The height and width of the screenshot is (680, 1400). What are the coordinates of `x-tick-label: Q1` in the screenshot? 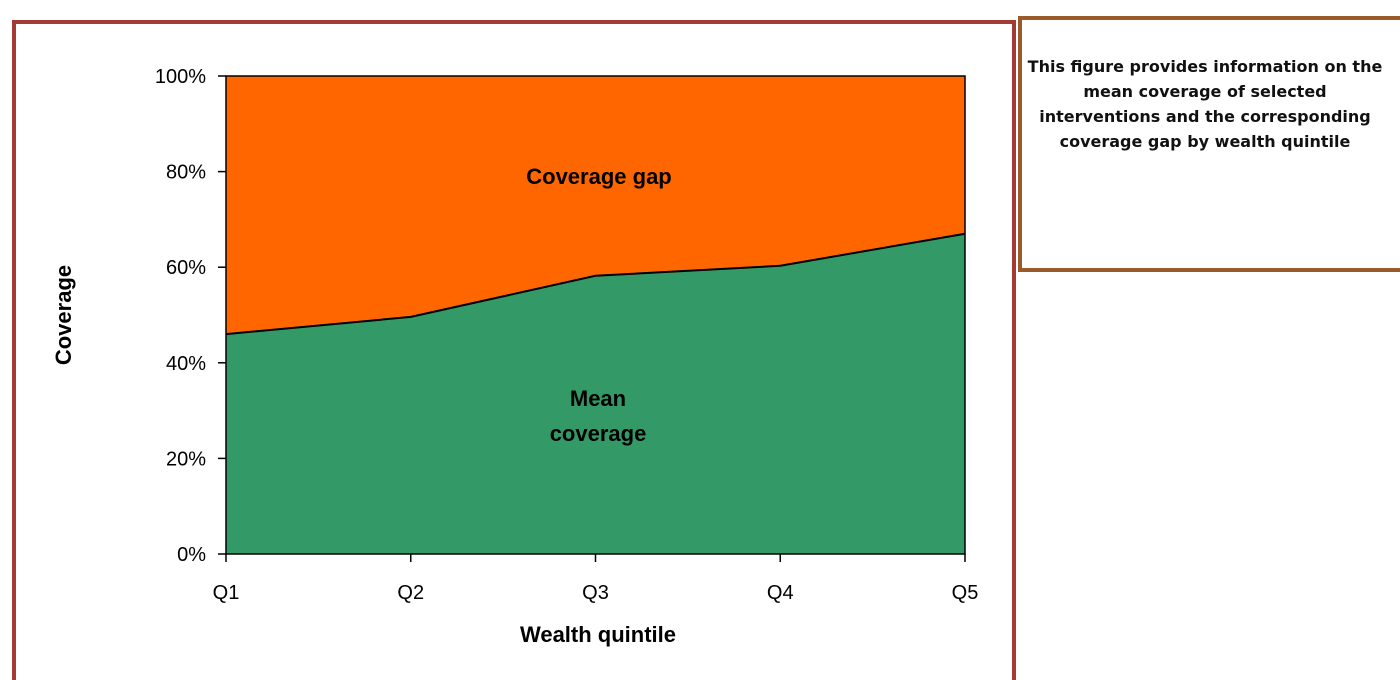 It's located at (226, 593).